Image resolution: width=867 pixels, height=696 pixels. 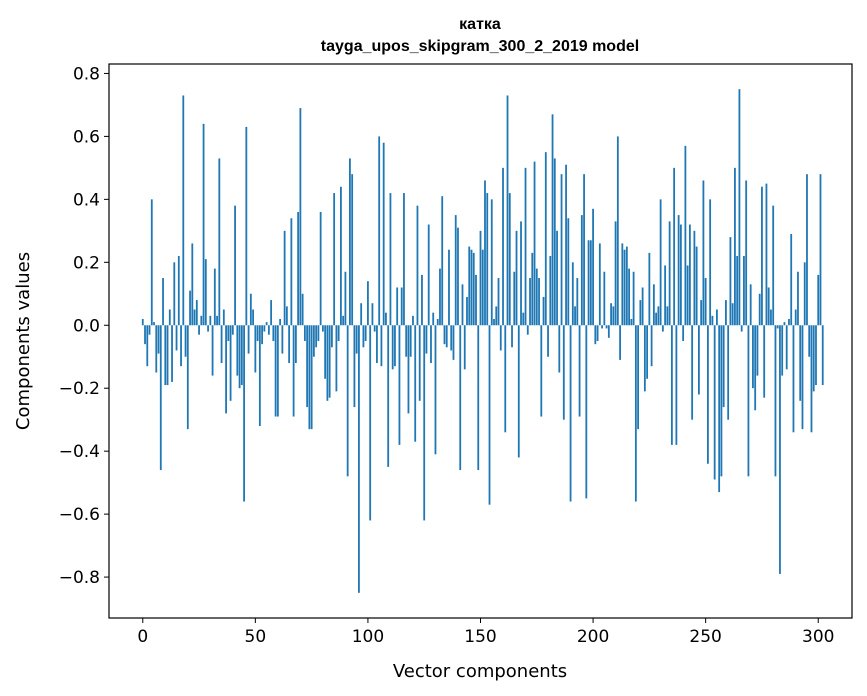 What do you see at coordinates (23, 341) in the screenshot?
I see `y-axis-label: Components values` at bounding box center [23, 341].